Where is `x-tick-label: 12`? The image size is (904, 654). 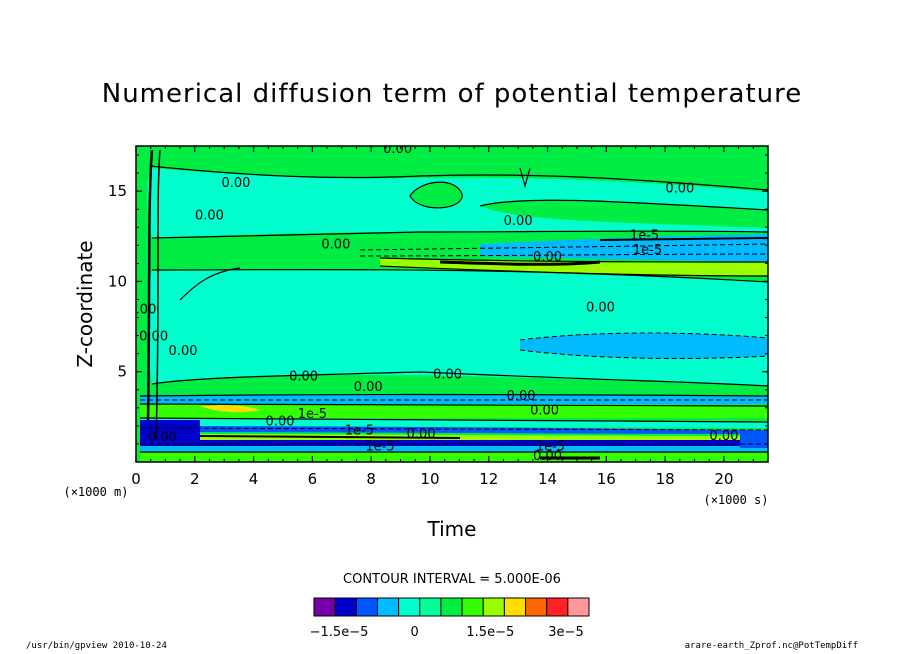
x-tick-label: 12 is located at coordinates (488, 479).